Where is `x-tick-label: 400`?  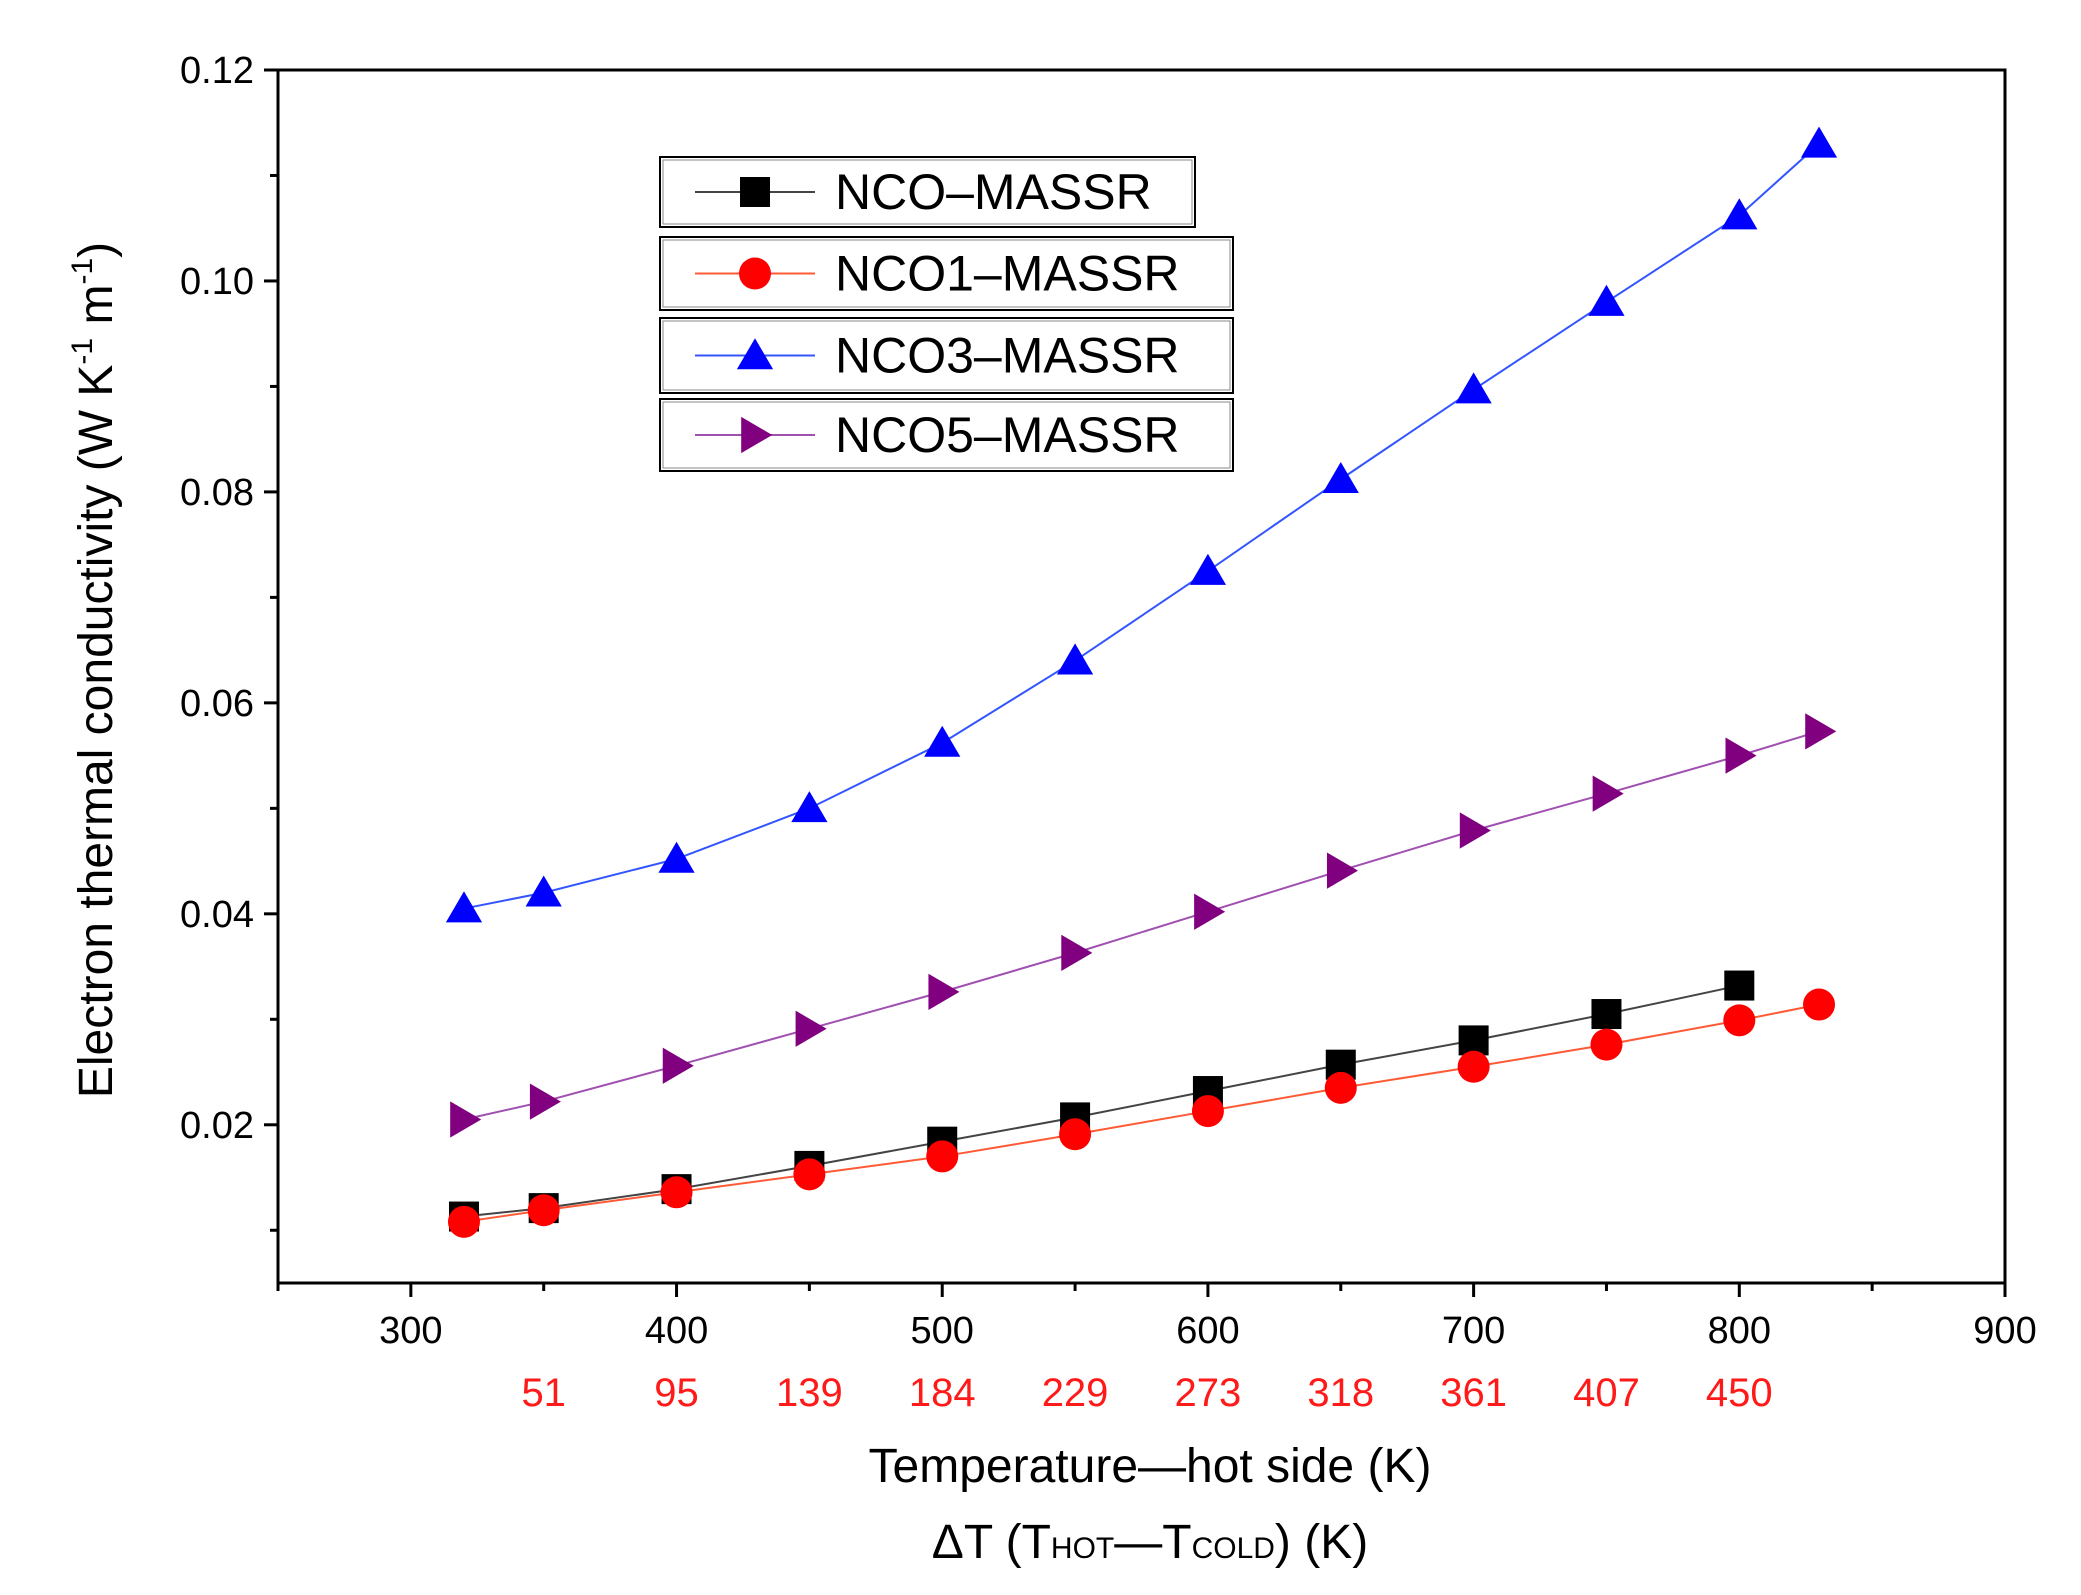 x-tick-label: 400 is located at coordinates (676, 1331).